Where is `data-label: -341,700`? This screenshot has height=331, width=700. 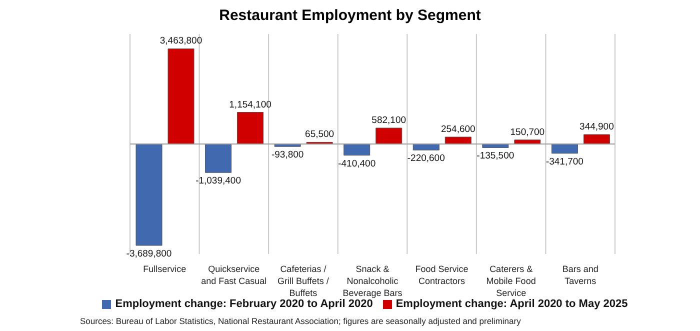
data-label: -341,700 is located at coordinates (565, 162).